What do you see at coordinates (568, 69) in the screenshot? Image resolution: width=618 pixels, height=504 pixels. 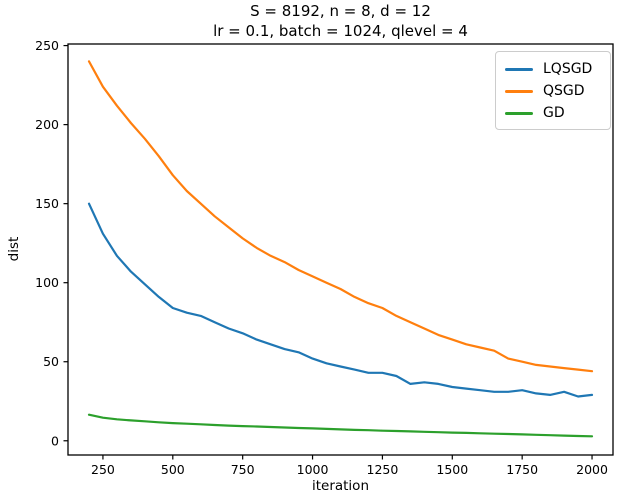 I see `legend-label-lqsgd: LQSGD` at bounding box center [568, 69].